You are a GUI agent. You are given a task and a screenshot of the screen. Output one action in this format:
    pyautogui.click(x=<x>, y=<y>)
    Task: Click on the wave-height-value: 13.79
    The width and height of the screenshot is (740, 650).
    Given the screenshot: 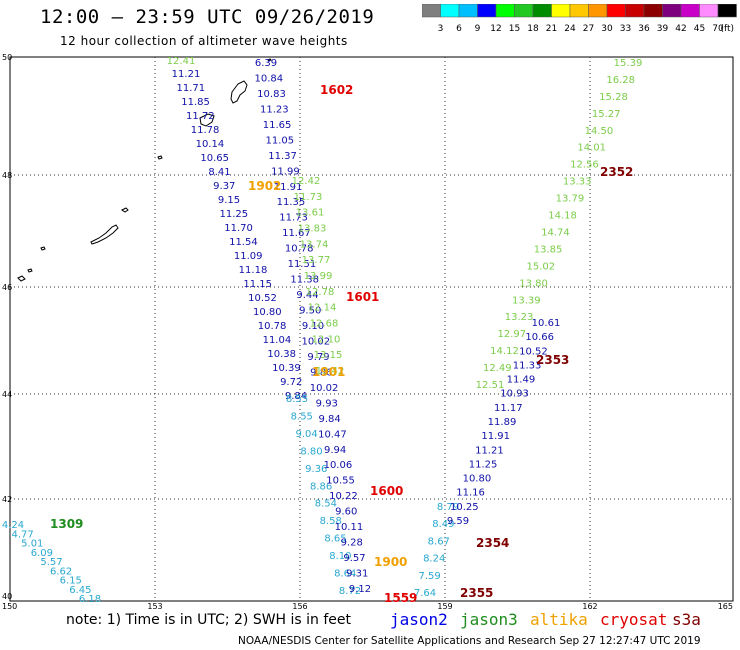 What is the action you would take?
    pyautogui.click(x=570, y=199)
    